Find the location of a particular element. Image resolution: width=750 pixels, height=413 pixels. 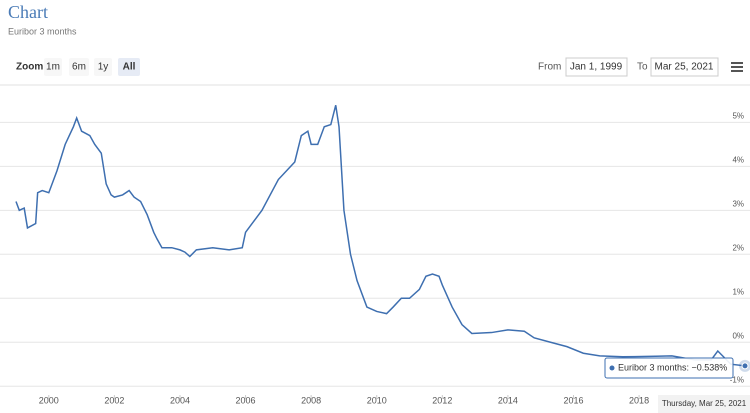

menu-icon is located at coordinates (737, 67).